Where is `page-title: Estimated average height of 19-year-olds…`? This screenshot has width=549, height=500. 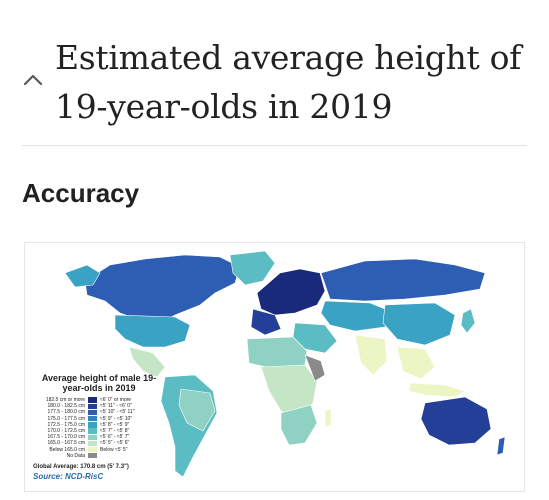 page-title: Estimated average height of 19-year-olds… is located at coordinates (288, 82).